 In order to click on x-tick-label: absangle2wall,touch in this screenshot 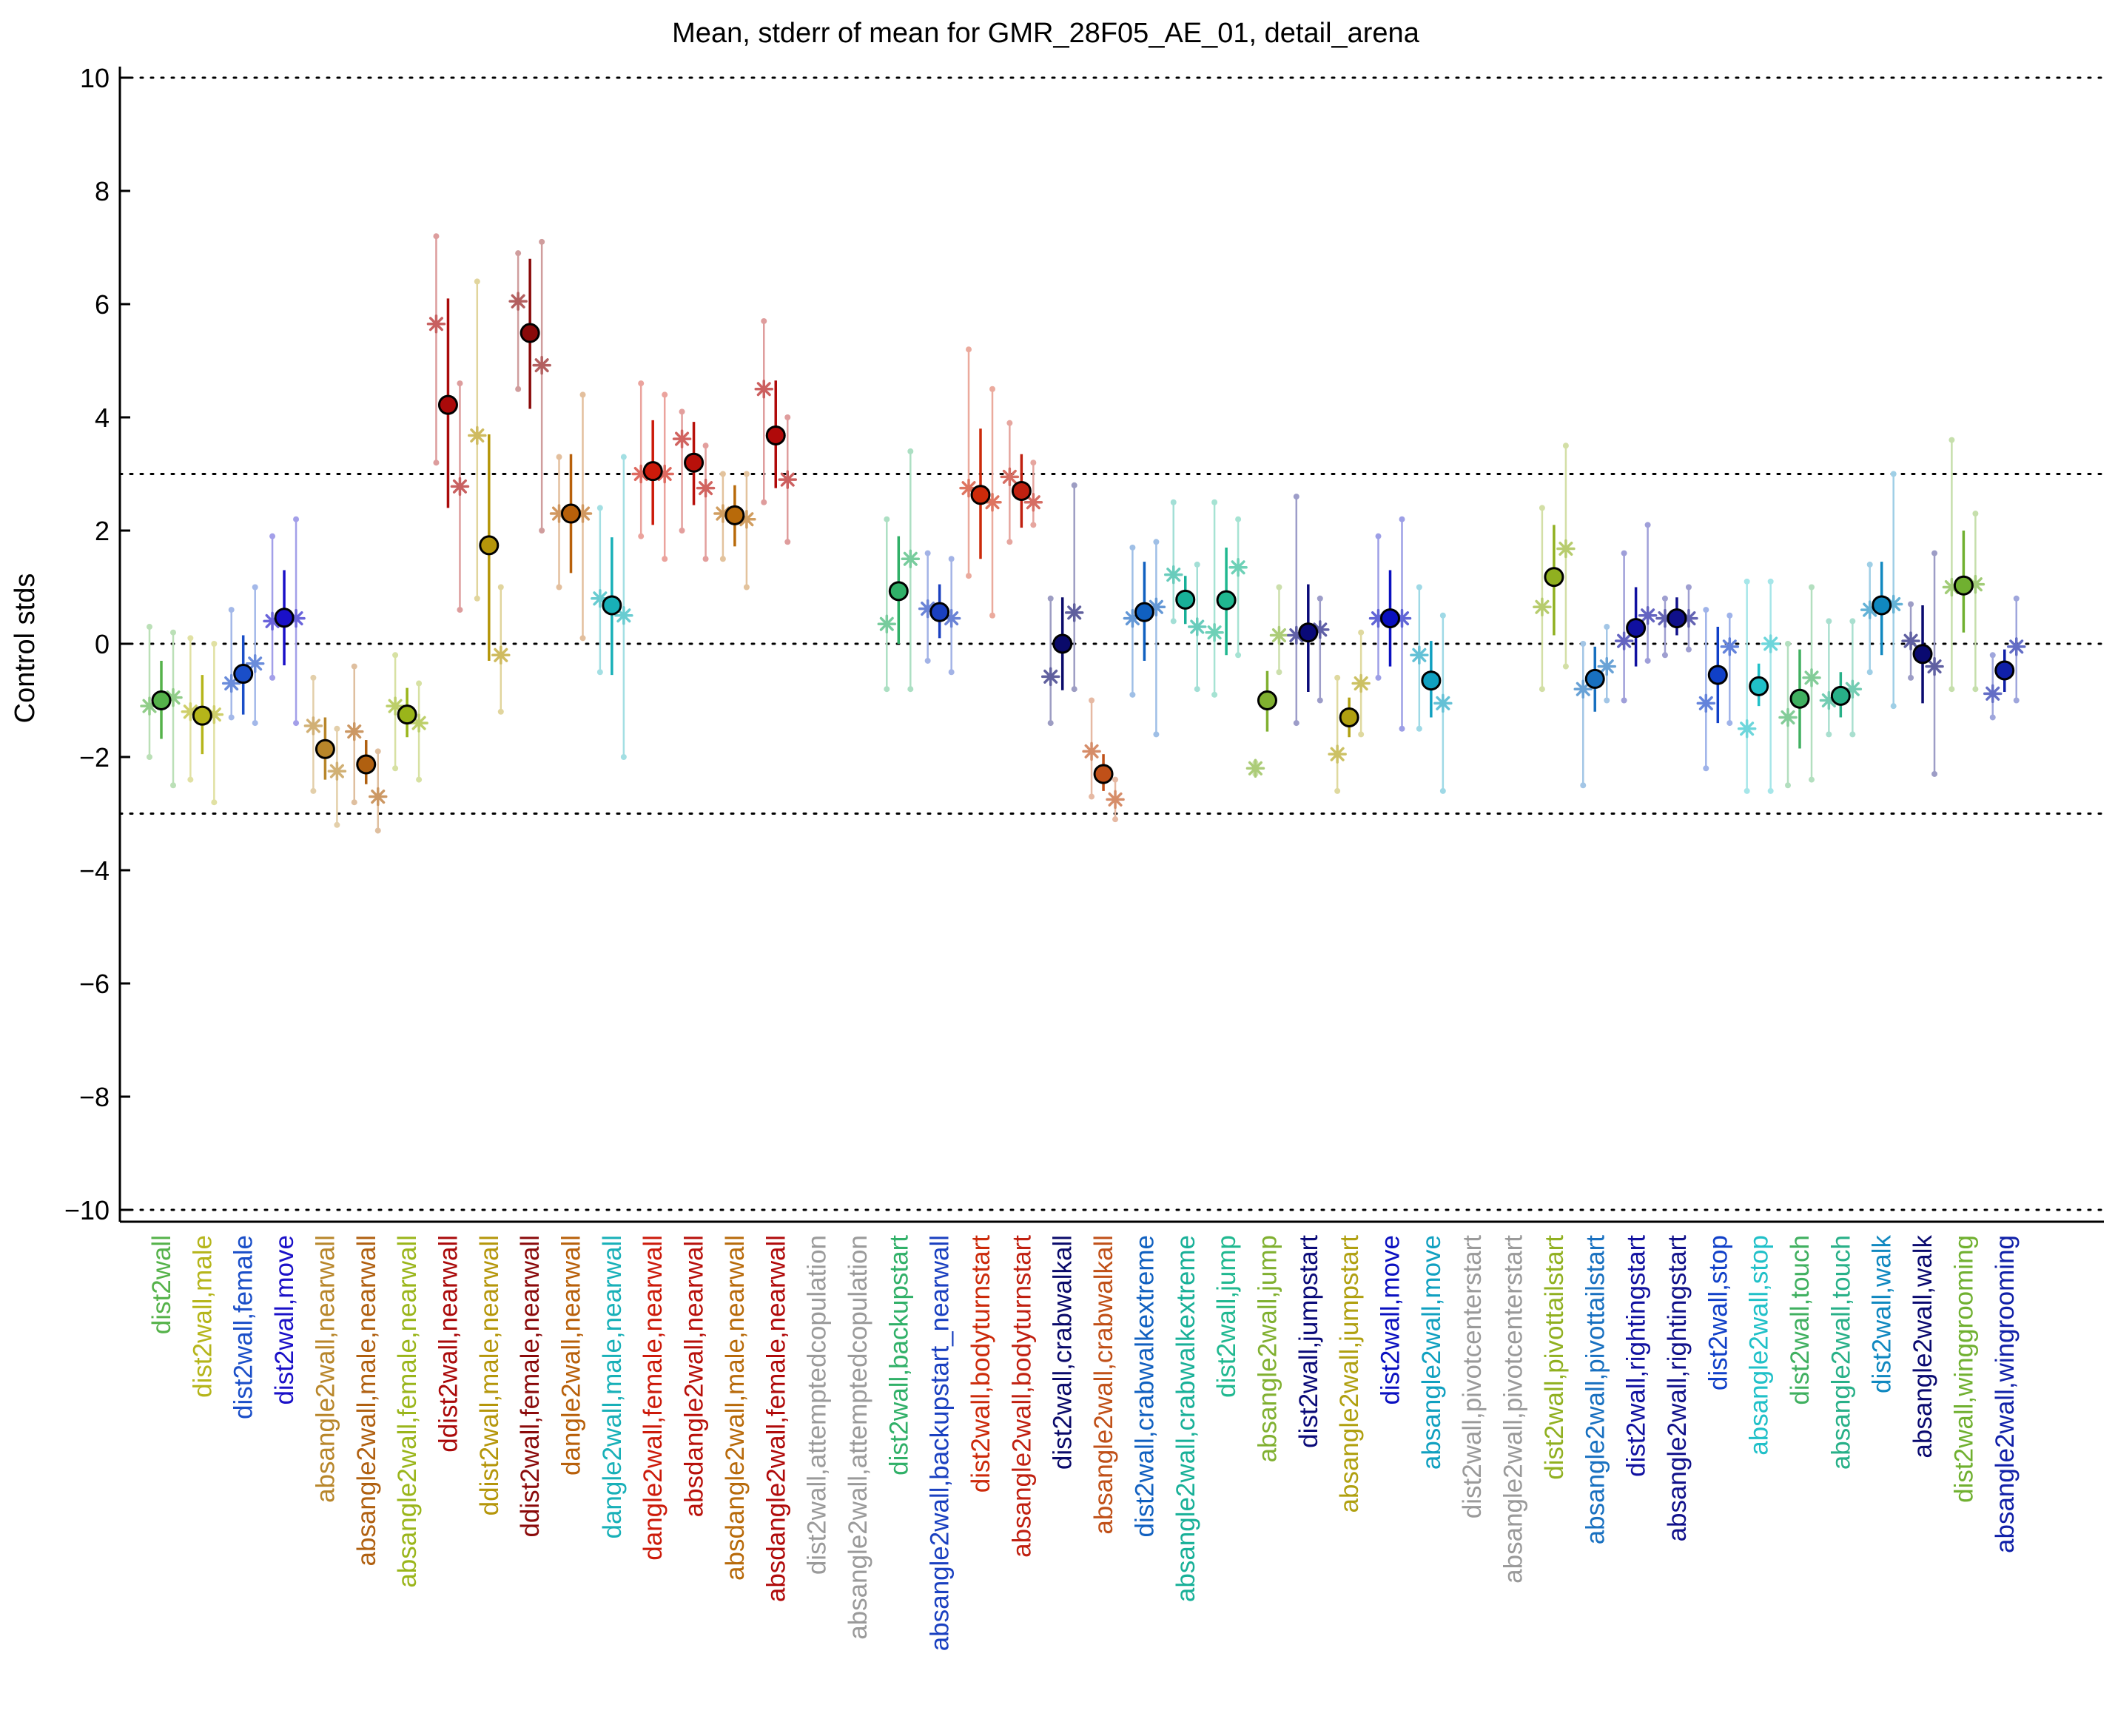, I will do `click(1840, 1352)`.